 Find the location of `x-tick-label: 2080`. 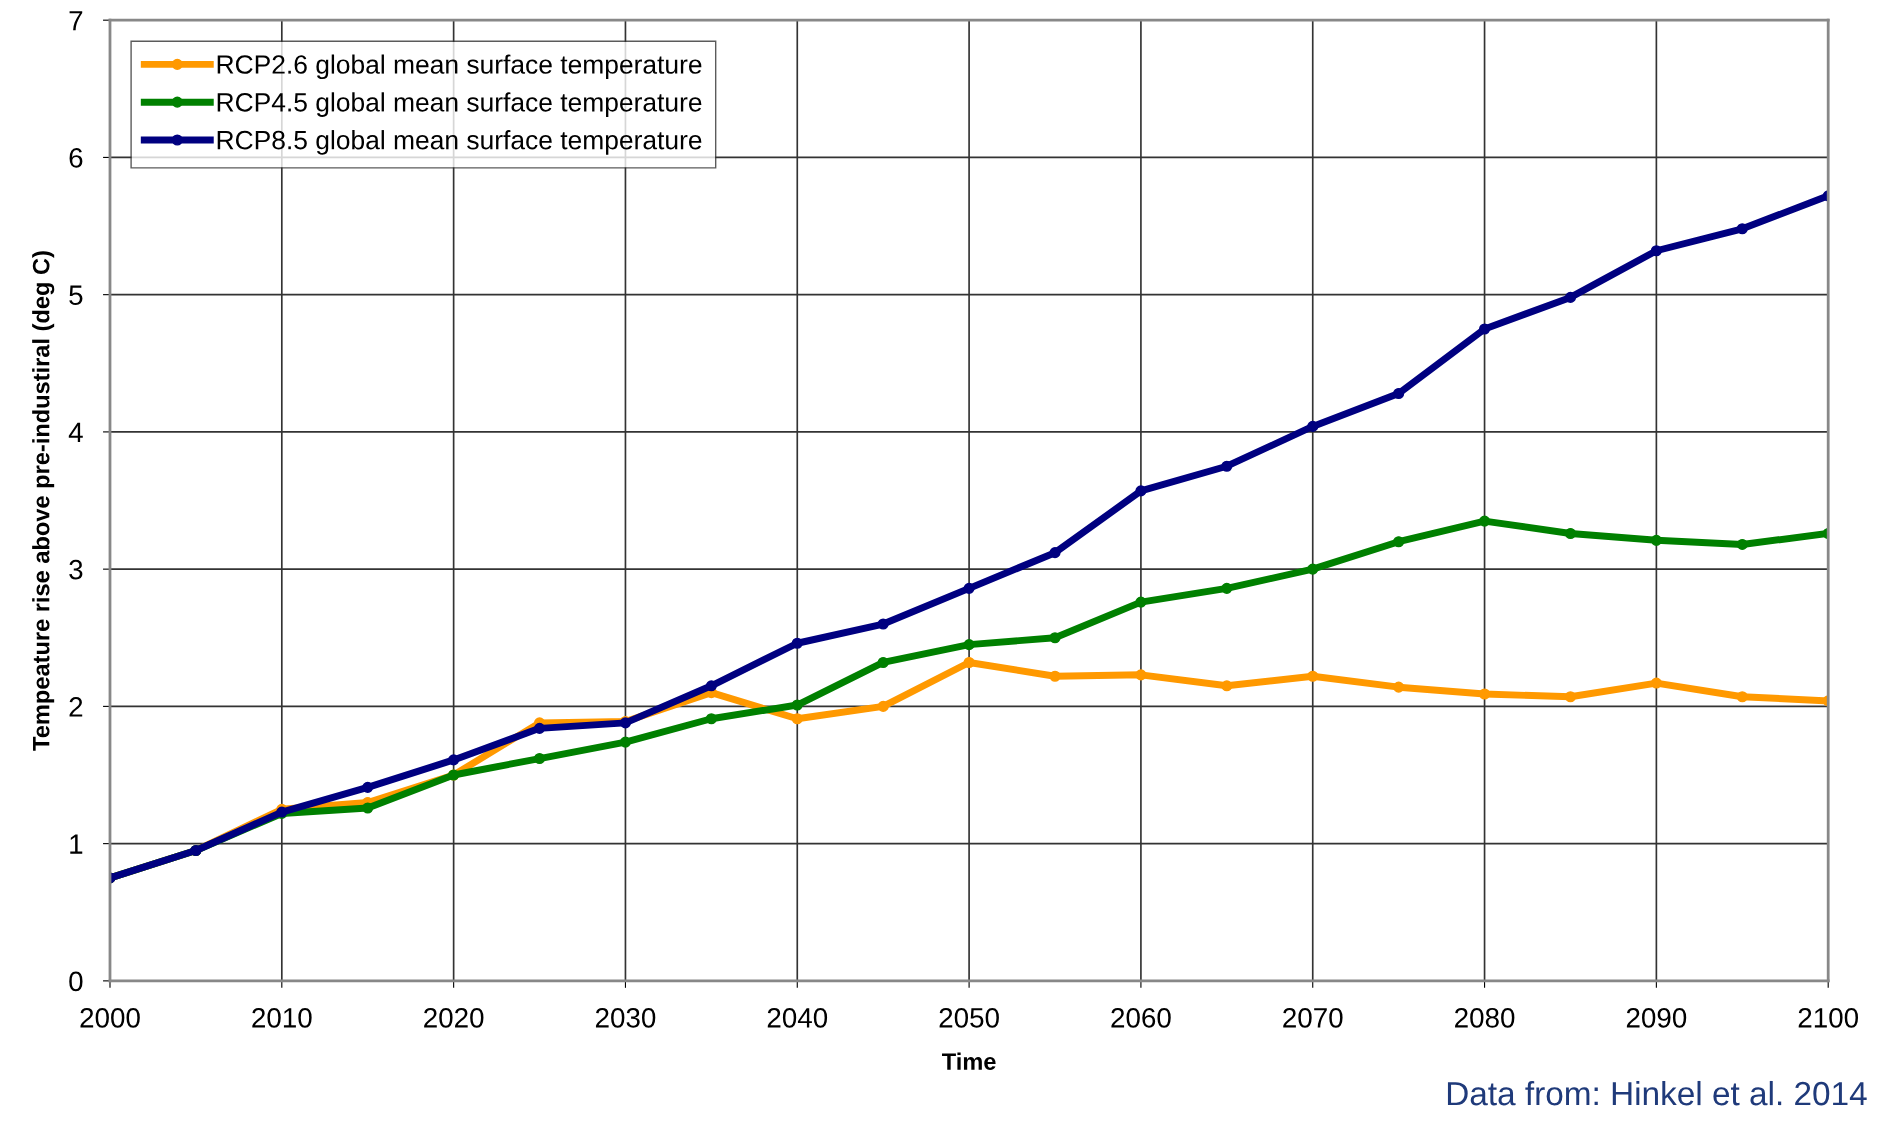

x-tick-label: 2080 is located at coordinates (1485, 1018).